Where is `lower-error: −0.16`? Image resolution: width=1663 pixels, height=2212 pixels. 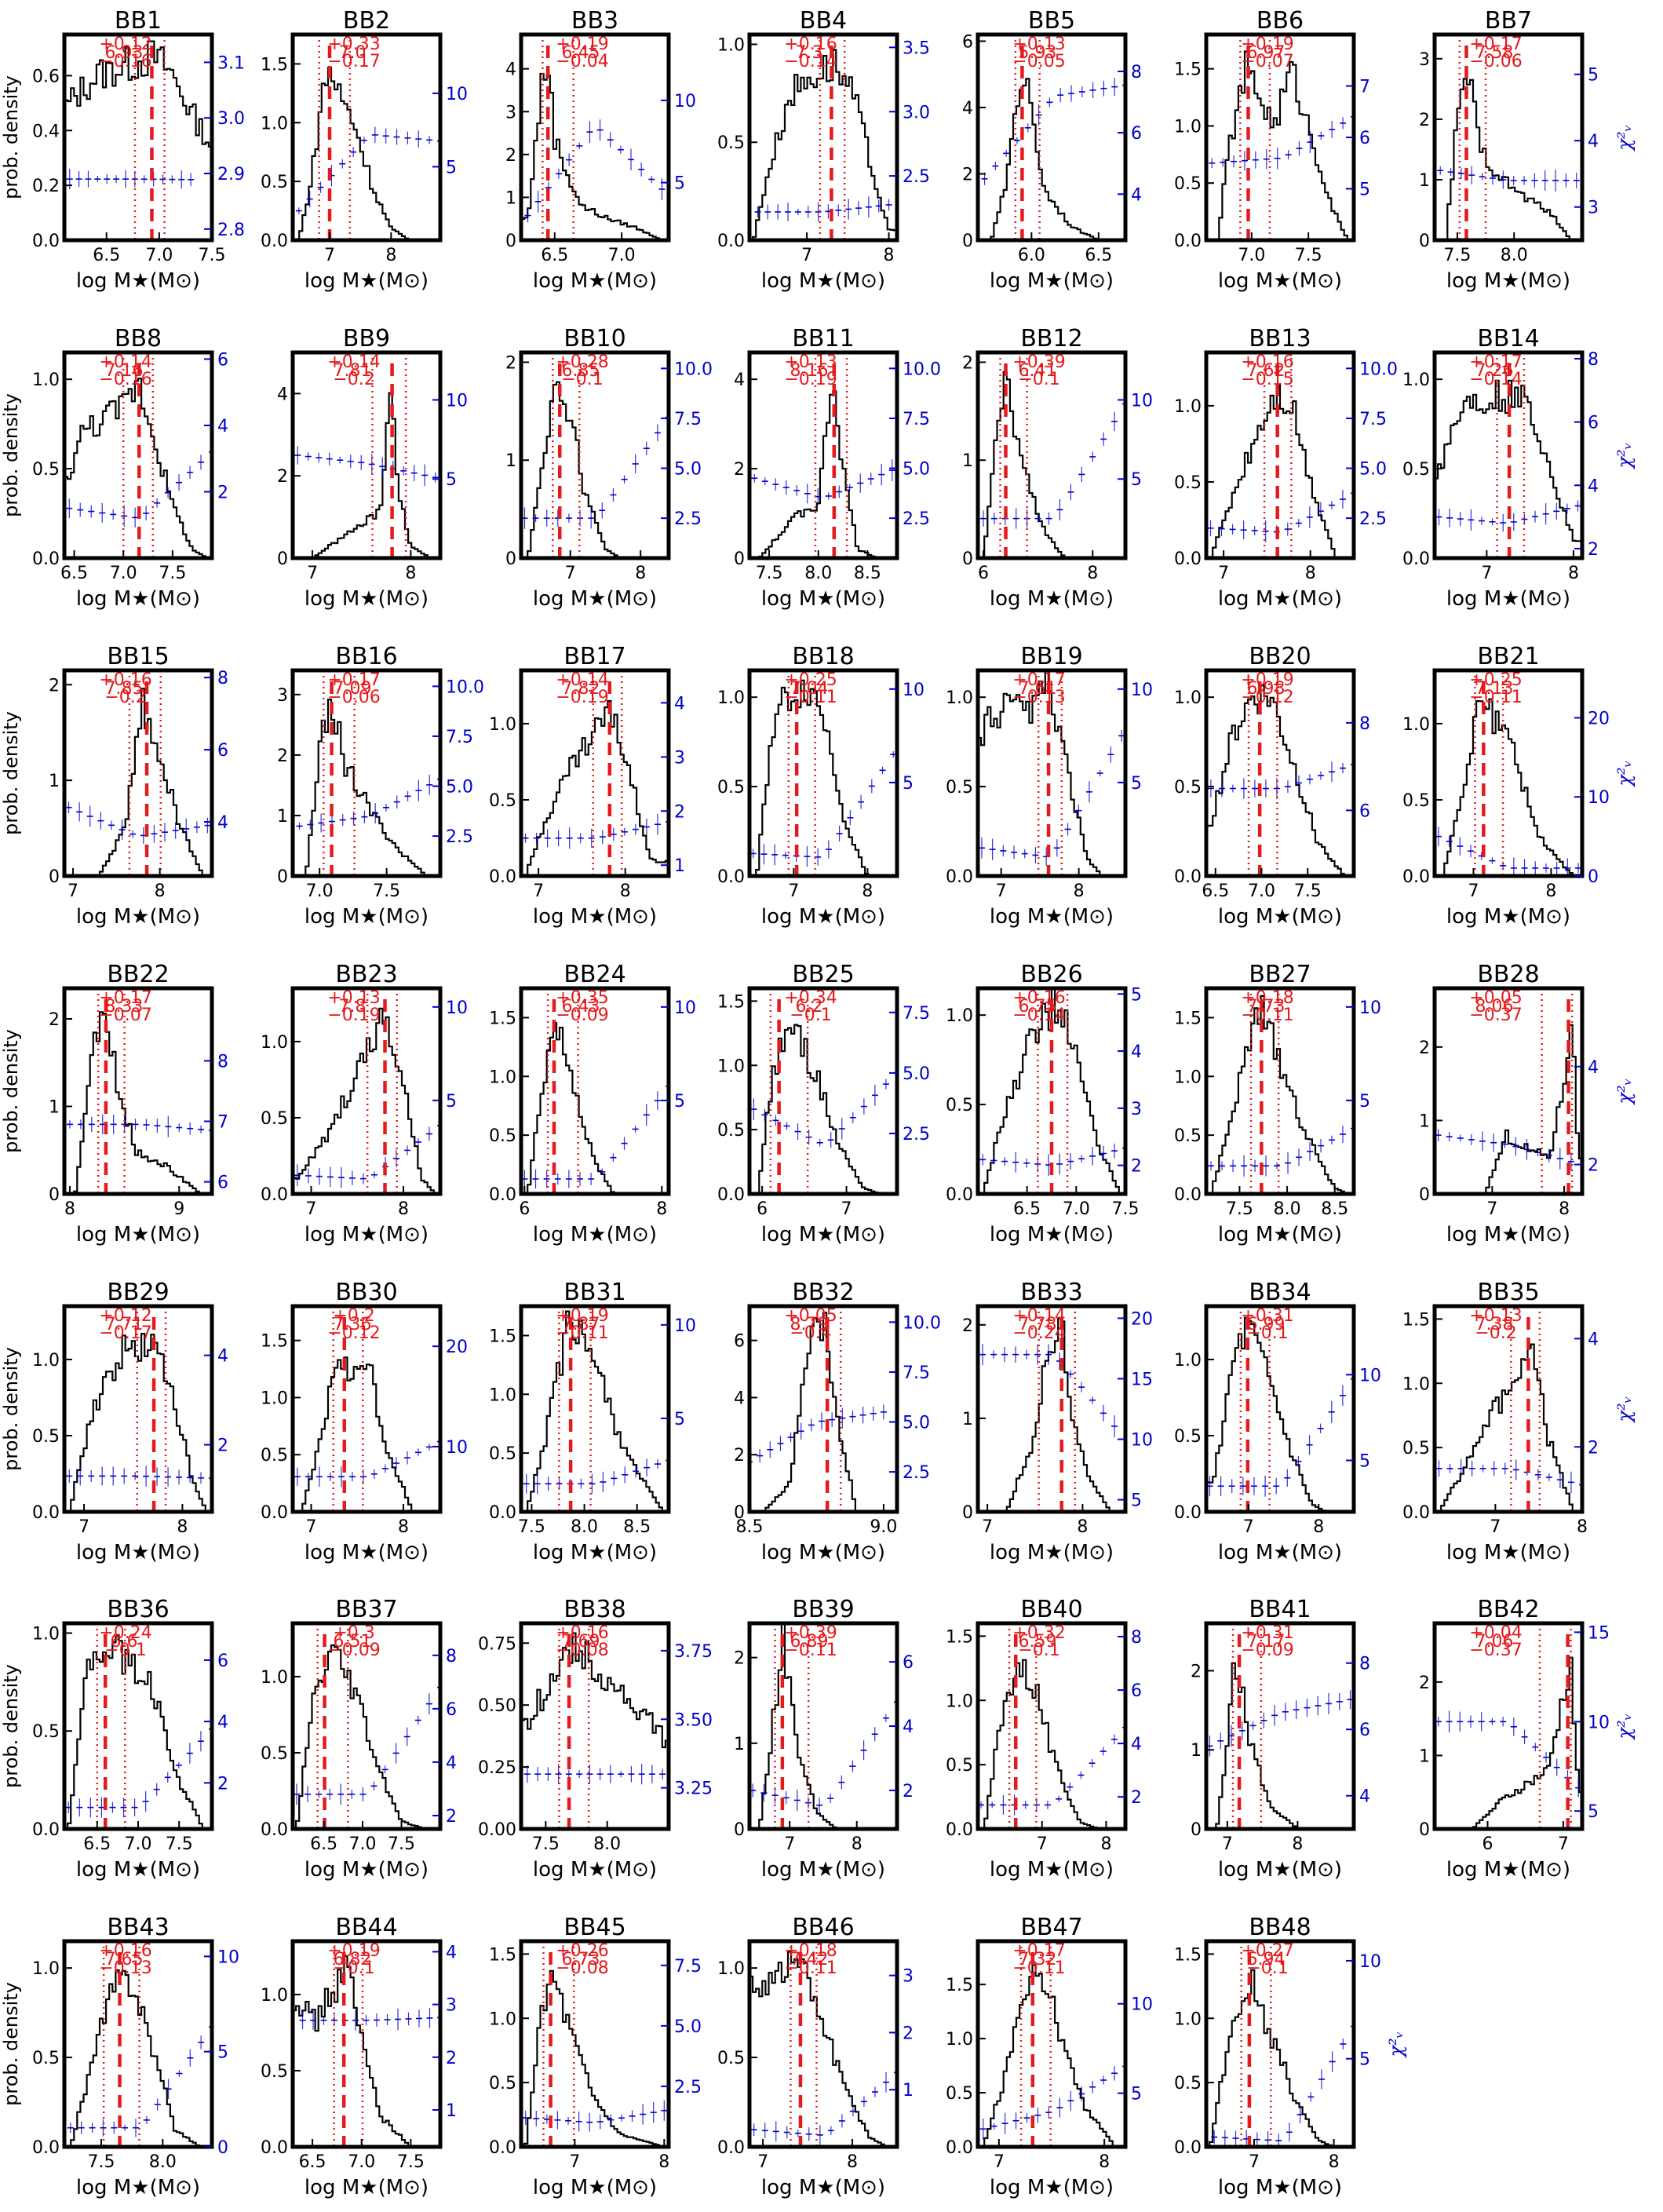
lower-error: −0.16 is located at coordinates (125, 379).